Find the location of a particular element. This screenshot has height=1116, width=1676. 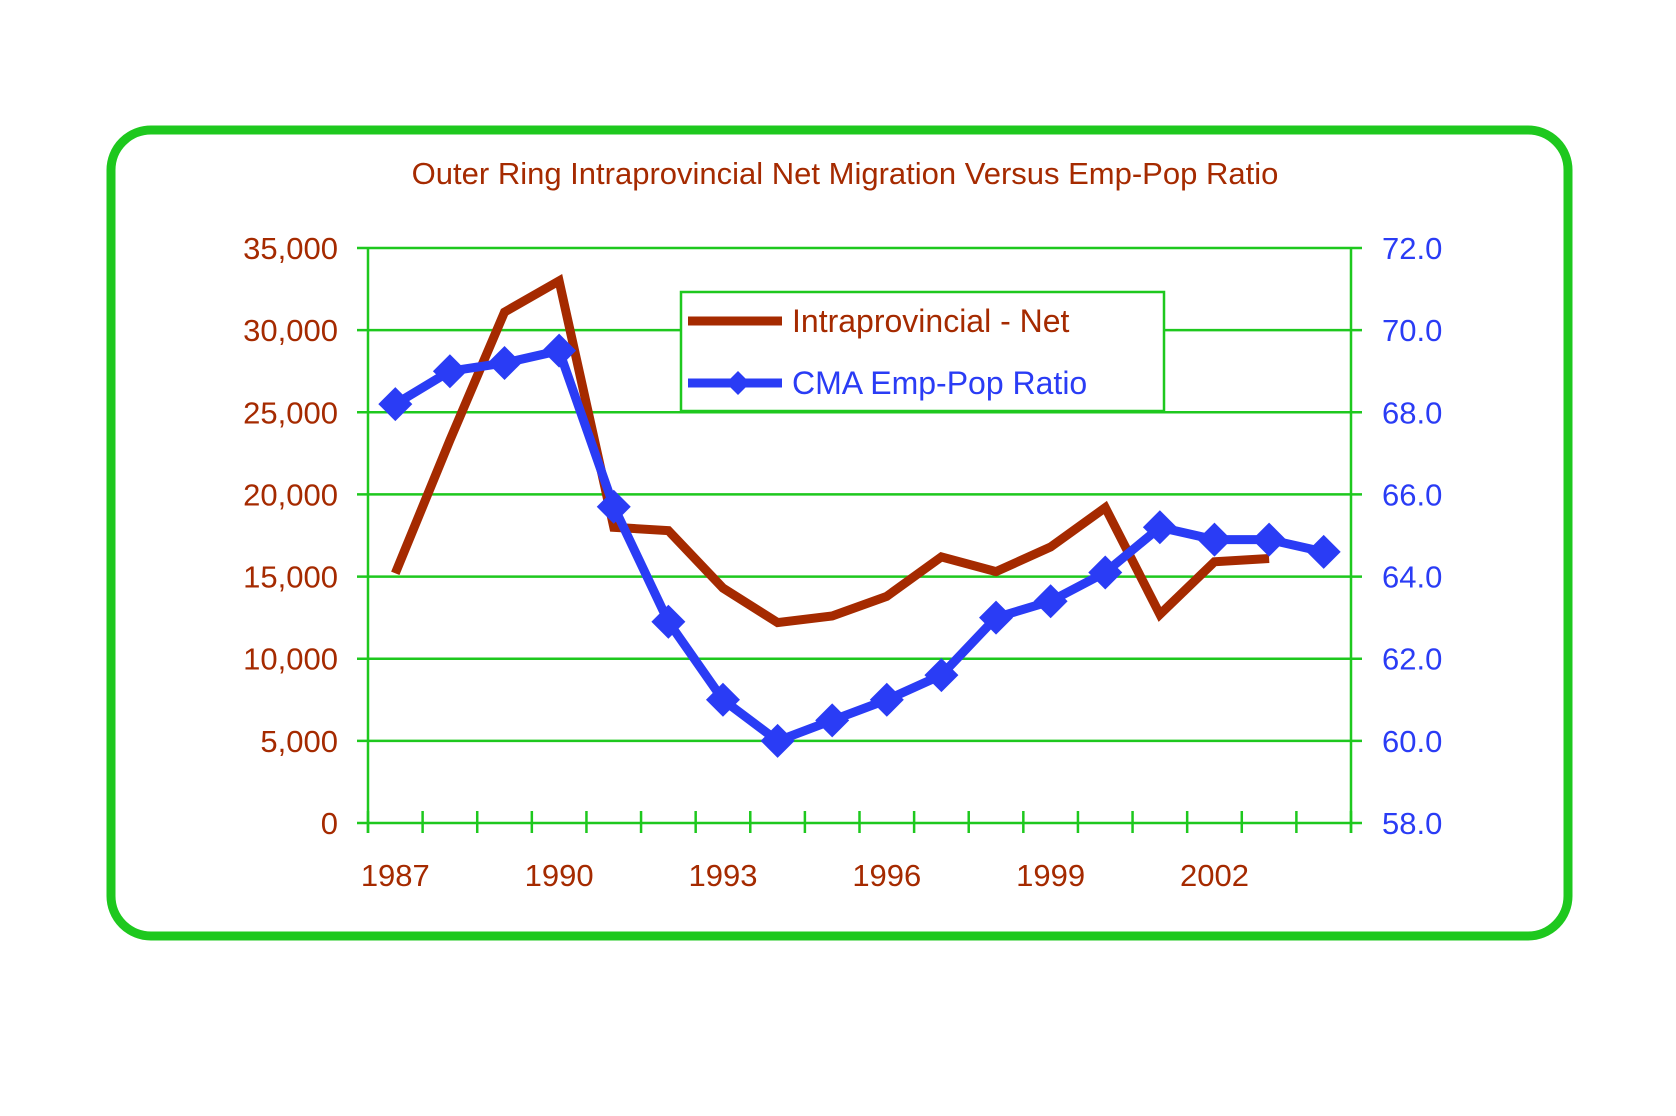

legend-box is located at coordinates (922, 351).